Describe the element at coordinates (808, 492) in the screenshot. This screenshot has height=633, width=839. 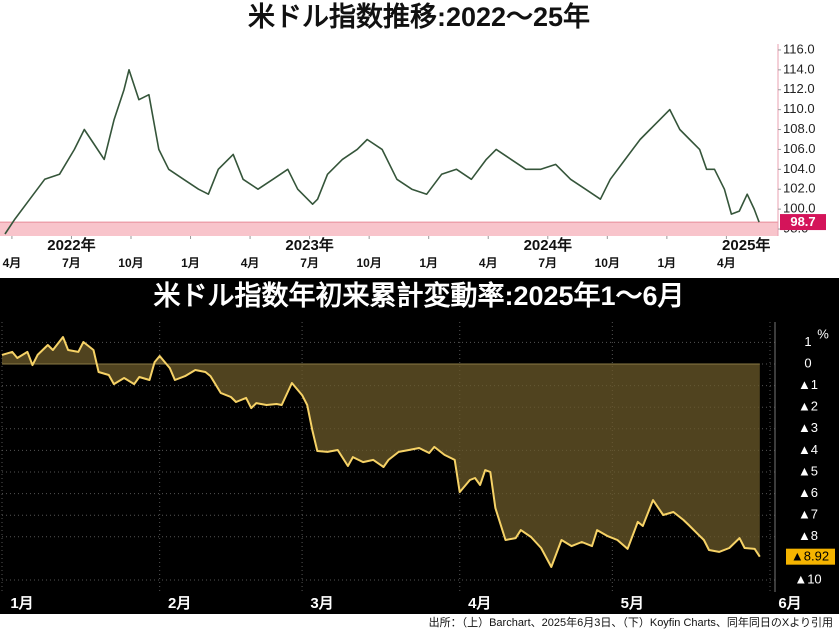
I see `y-tick-label: ▲6` at that location.